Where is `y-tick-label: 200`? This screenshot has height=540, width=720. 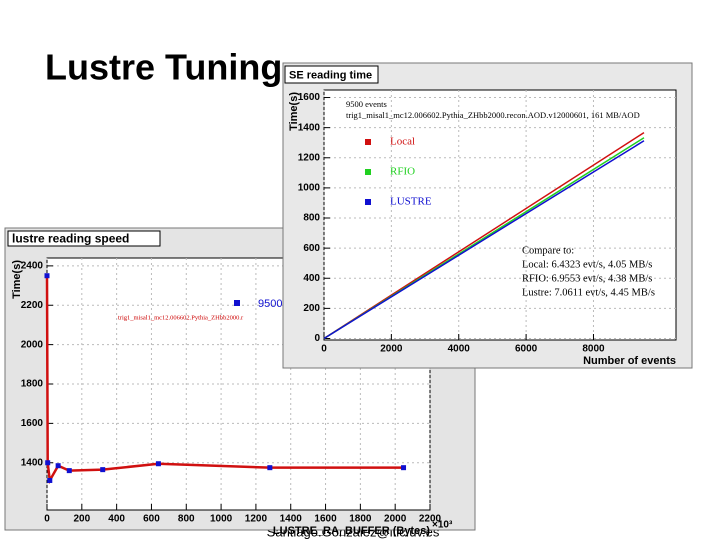
y-tick-label: 200 is located at coordinates (311, 308).